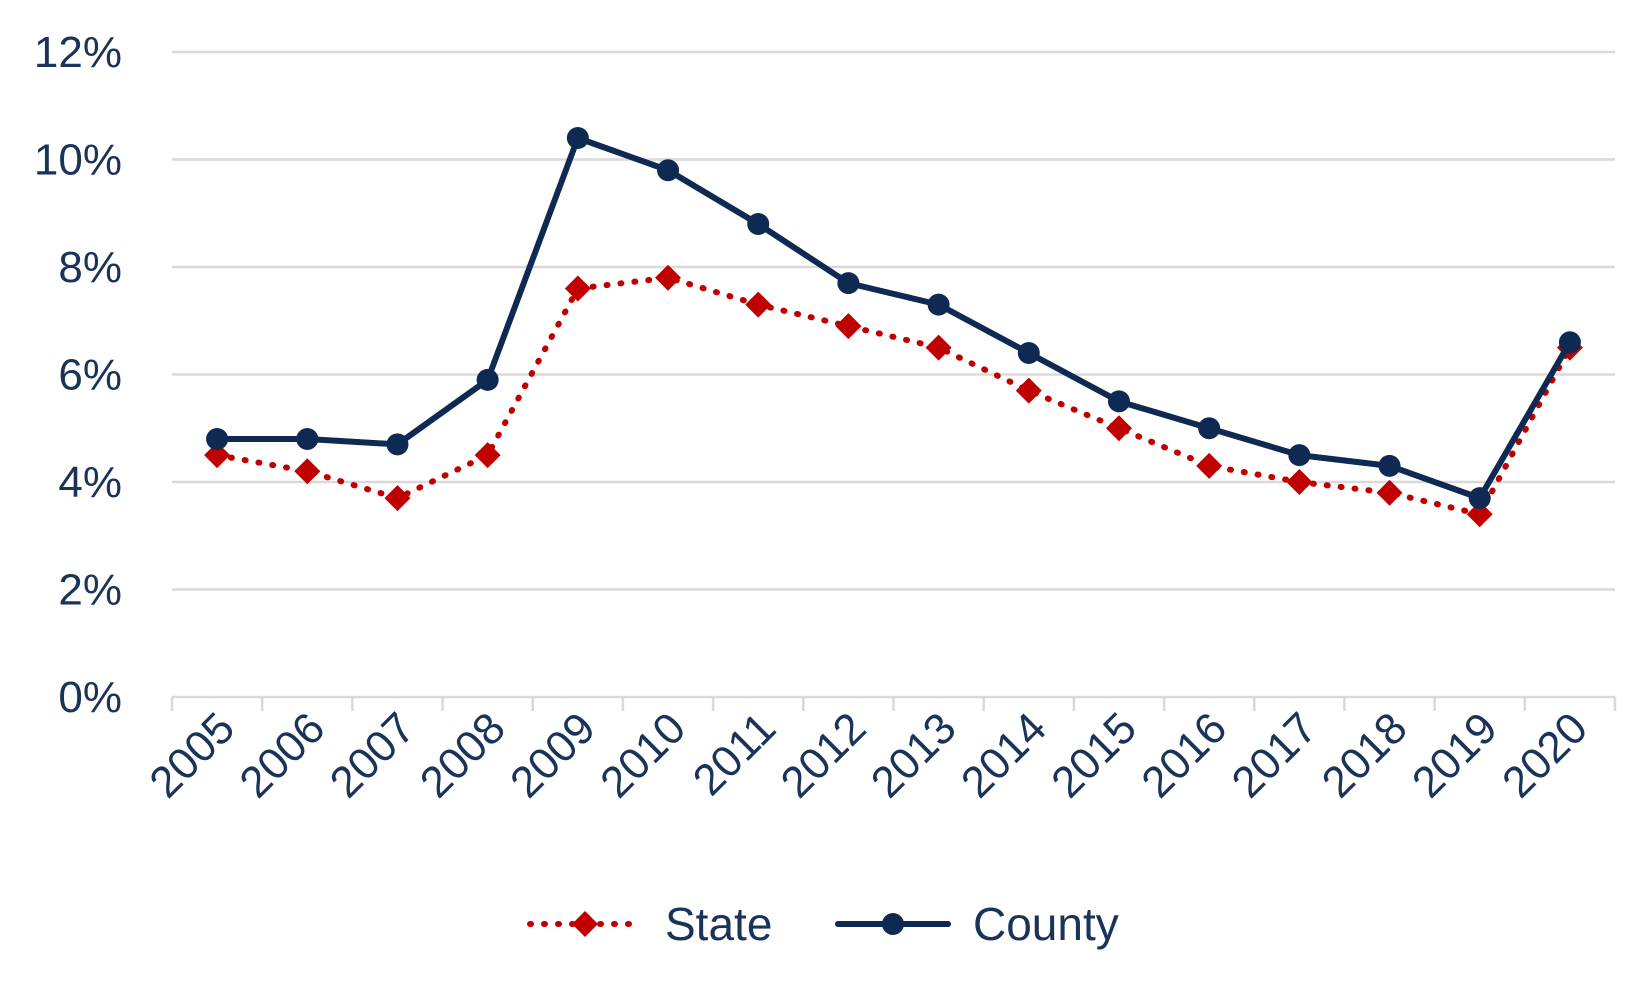 Image resolution: width=1645 pixels, height=990 pixels. I want to click on x-tick-label: 2018, so click(1365, 755).